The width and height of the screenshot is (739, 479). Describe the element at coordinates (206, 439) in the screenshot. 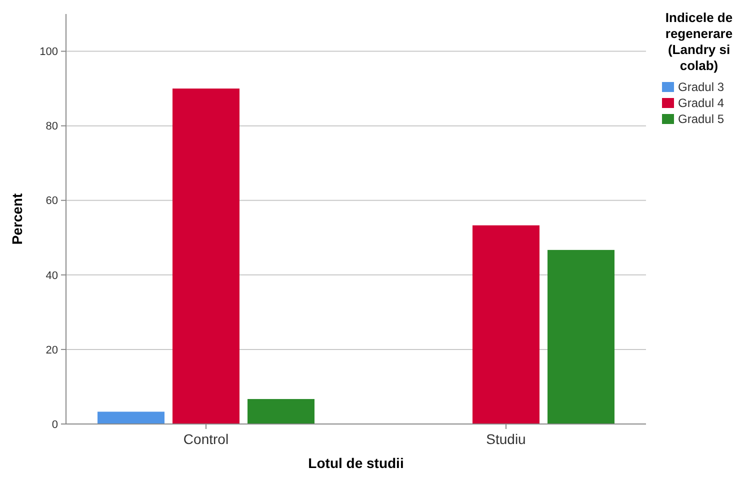

I see `x-tick-label: Control` at that location.